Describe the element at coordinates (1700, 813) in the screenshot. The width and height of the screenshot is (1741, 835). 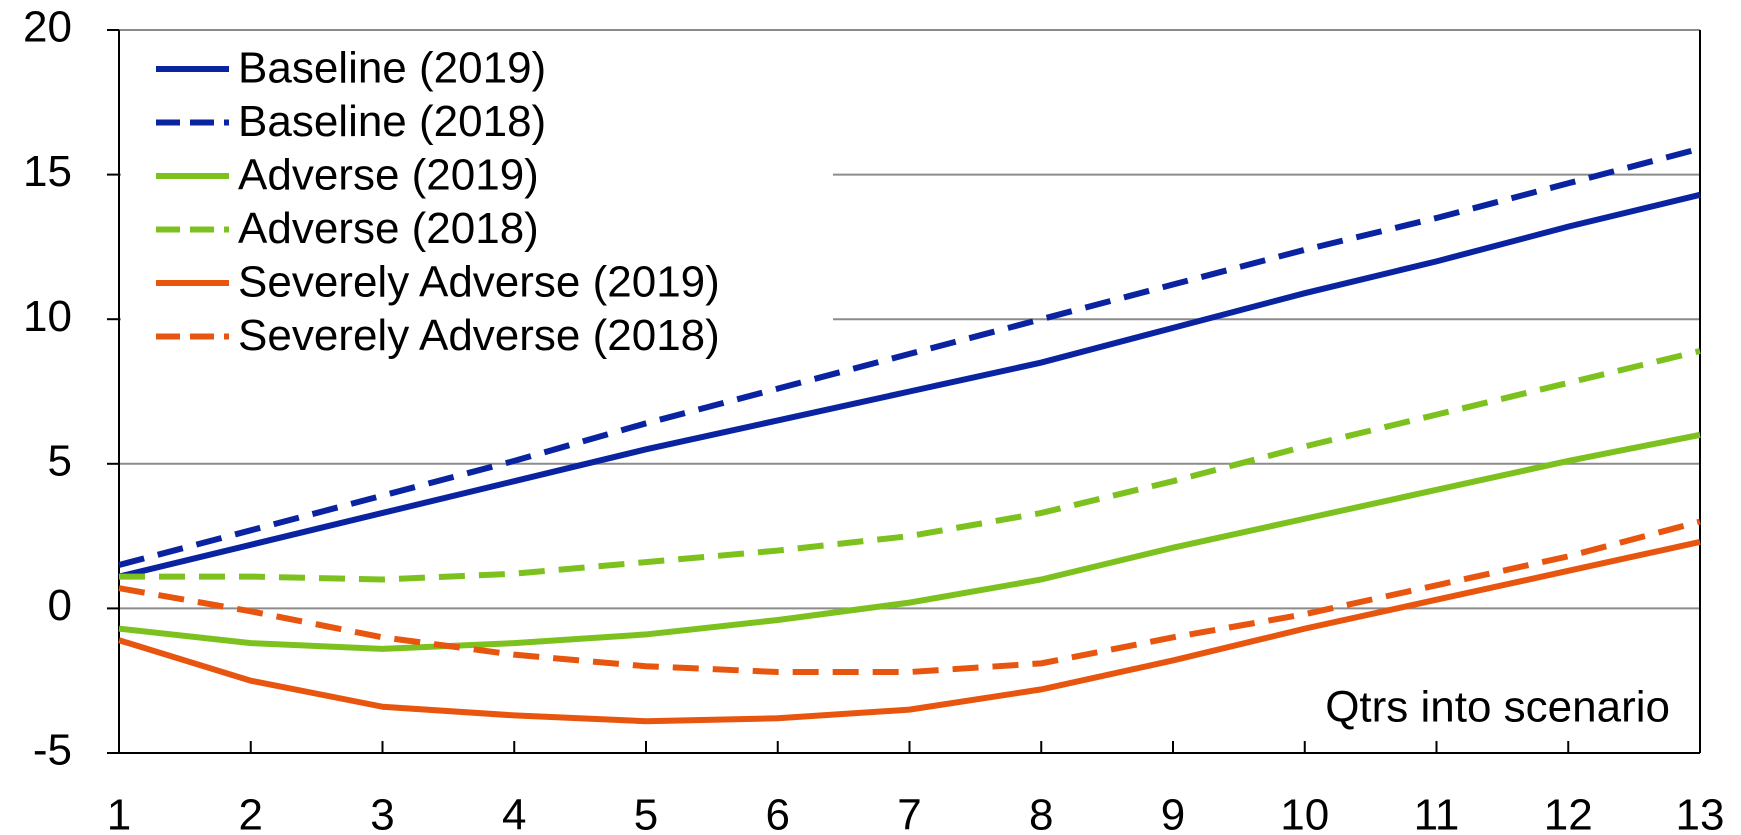
I see `x-tick-label: 13` at that location.